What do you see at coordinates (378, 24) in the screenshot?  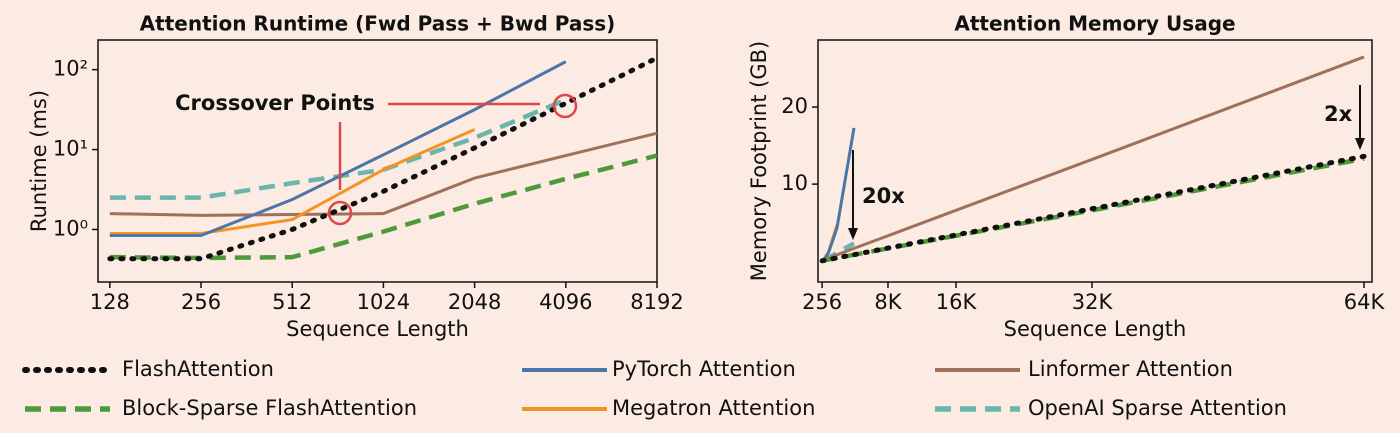 I see `chart-title: Attention Runtime (Fwd Pass + Bwd Pass)` at bounding box center [378, 24].